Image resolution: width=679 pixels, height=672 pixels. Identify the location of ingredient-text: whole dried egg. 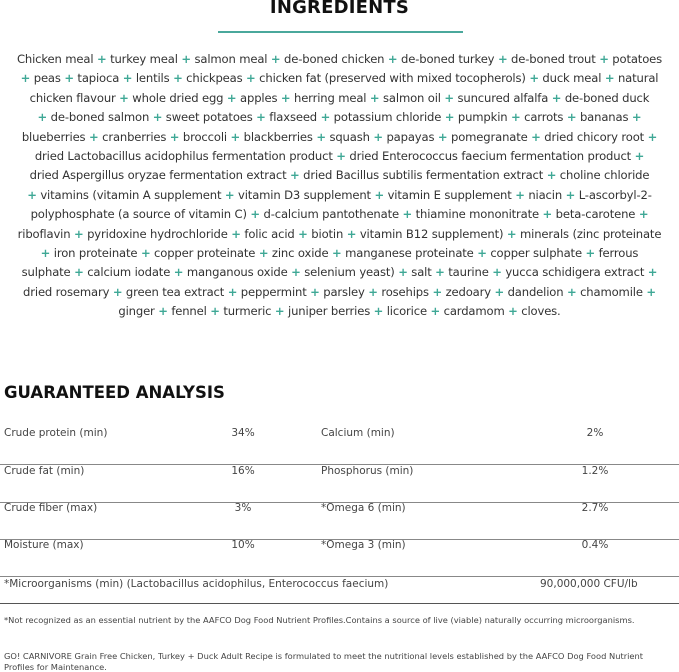
(177, 97).